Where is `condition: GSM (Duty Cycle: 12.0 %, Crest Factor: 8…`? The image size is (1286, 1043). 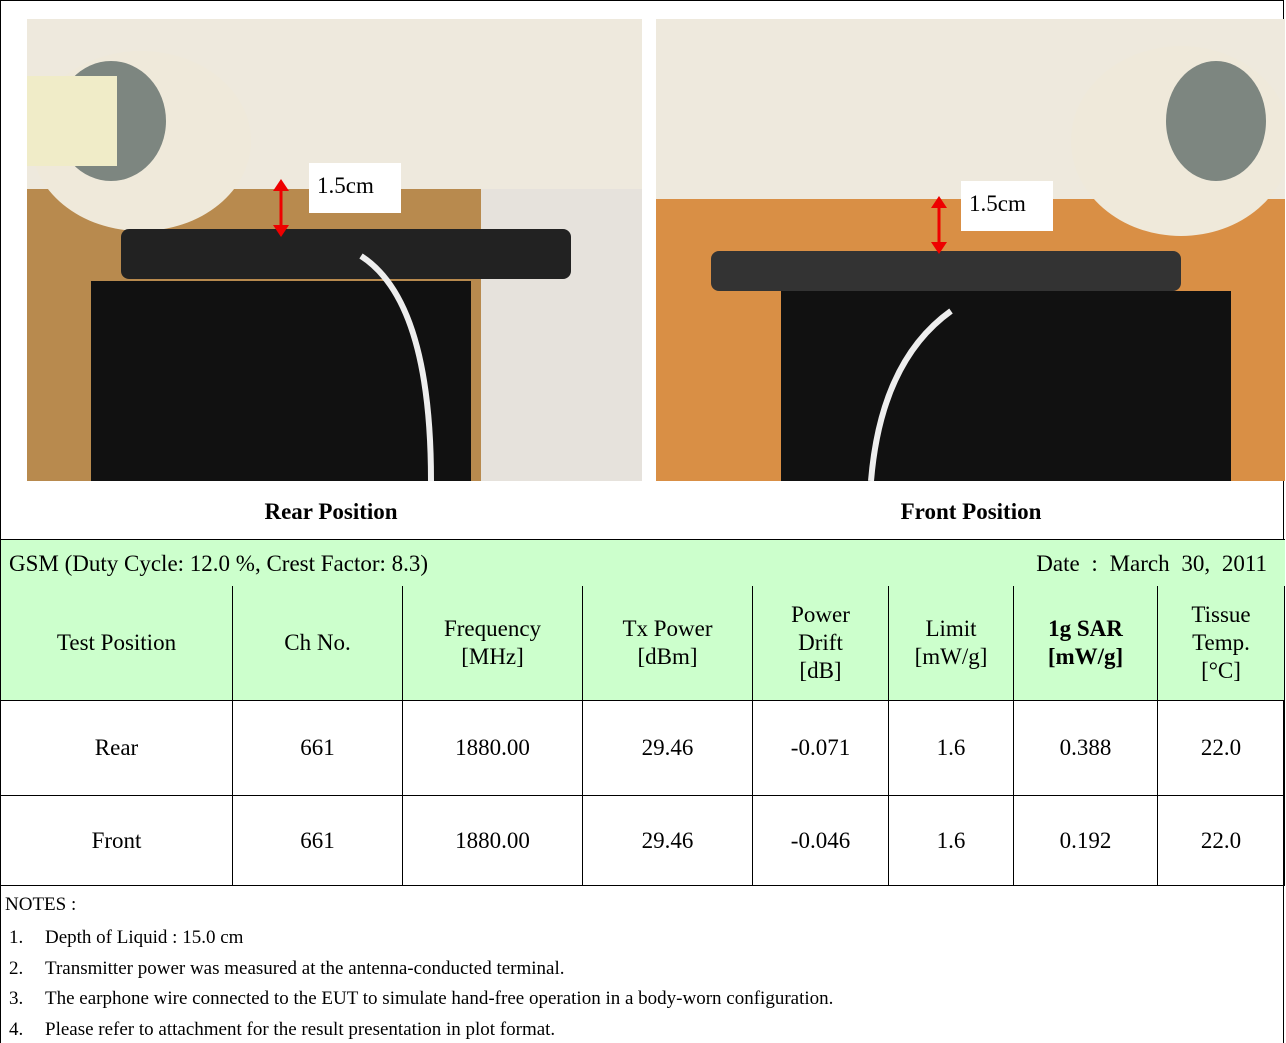
condition: GSM (Duty Cycle: 12.0 %, Crest Factor: 8… is located at coordinates (219, 563).